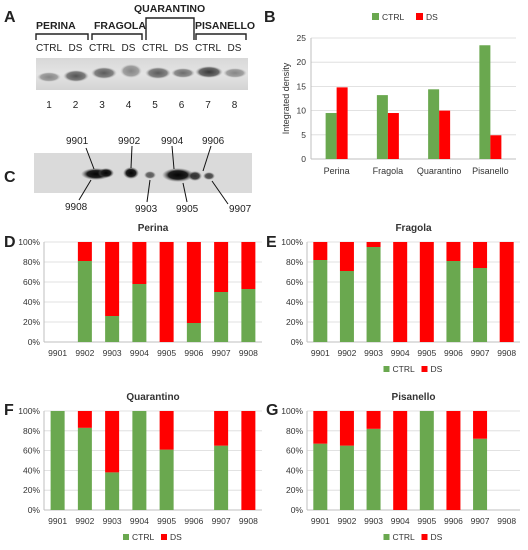 The width and height of the screenshot is (528, 550). I want to click on gel-group-brackets, so click(141, 28).